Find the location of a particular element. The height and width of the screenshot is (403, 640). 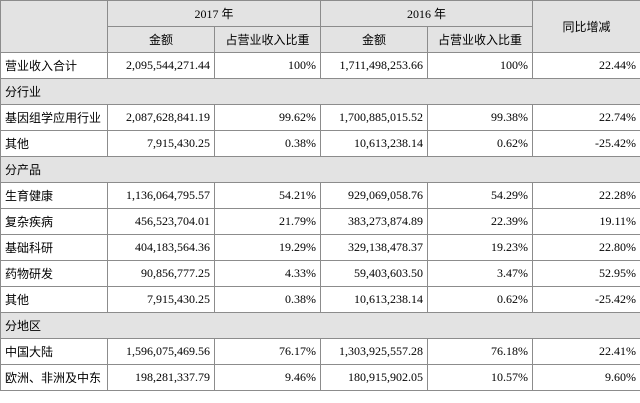

cell-value: 1,303,925,557.28 is located at coordinates (374, 351).